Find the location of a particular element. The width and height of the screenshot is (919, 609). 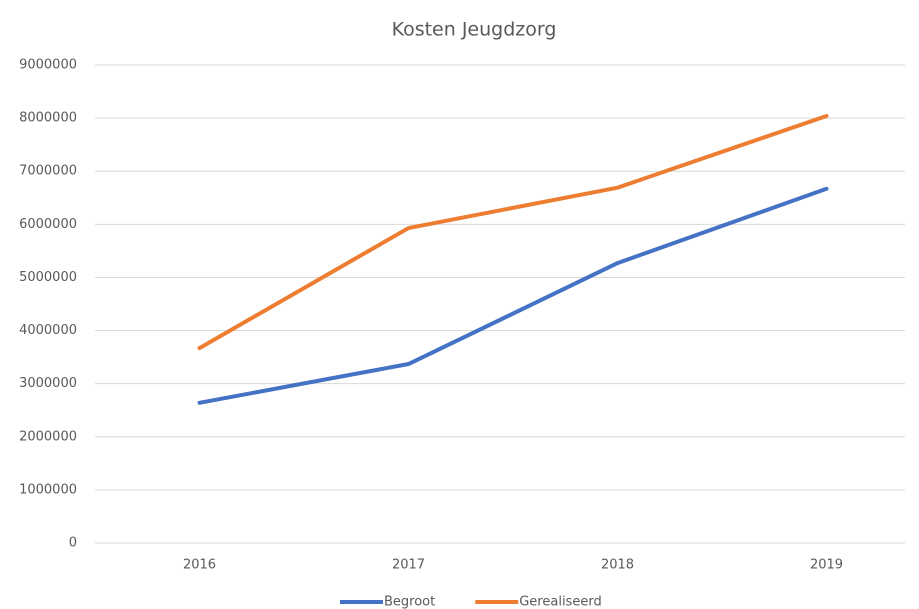

x-tick-label: 2018 is located at coordinates (617, 565).